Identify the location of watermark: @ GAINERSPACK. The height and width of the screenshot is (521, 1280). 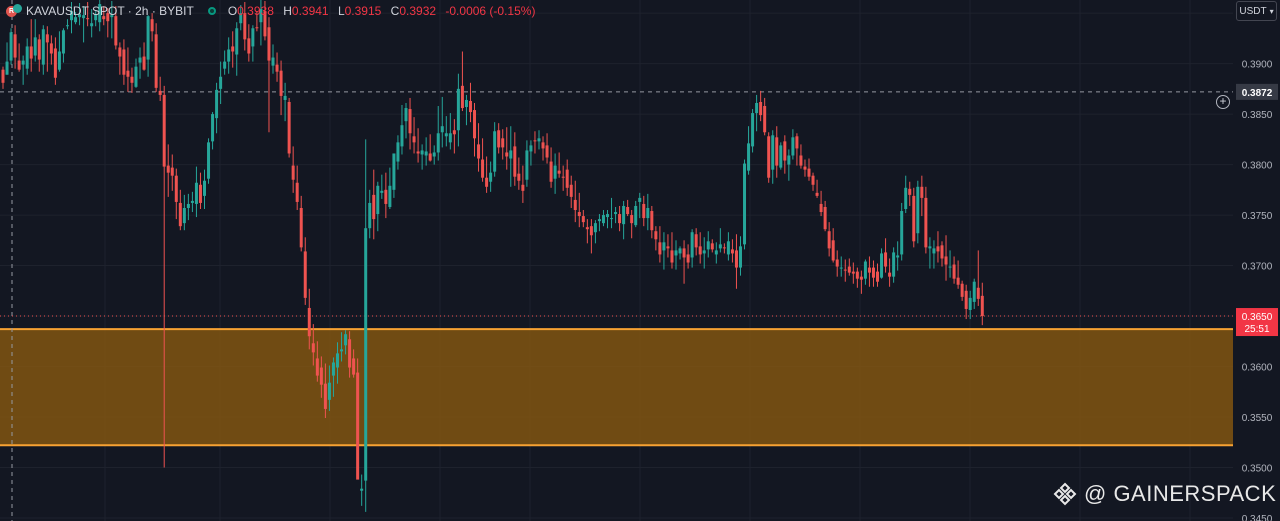
(1164, 494).